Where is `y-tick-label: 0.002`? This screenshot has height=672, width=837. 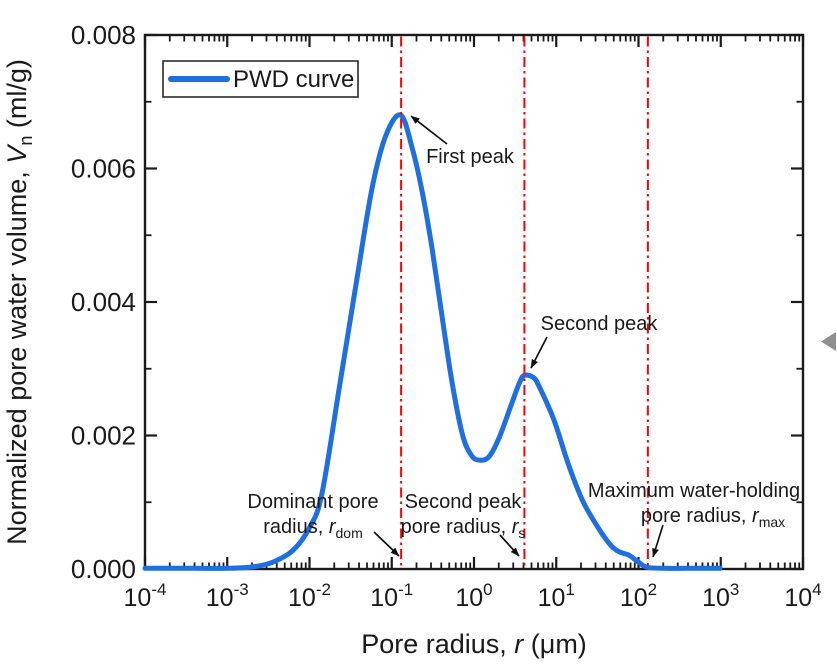
y-tick-label: 0.002 is located at coordinates (103, 436).